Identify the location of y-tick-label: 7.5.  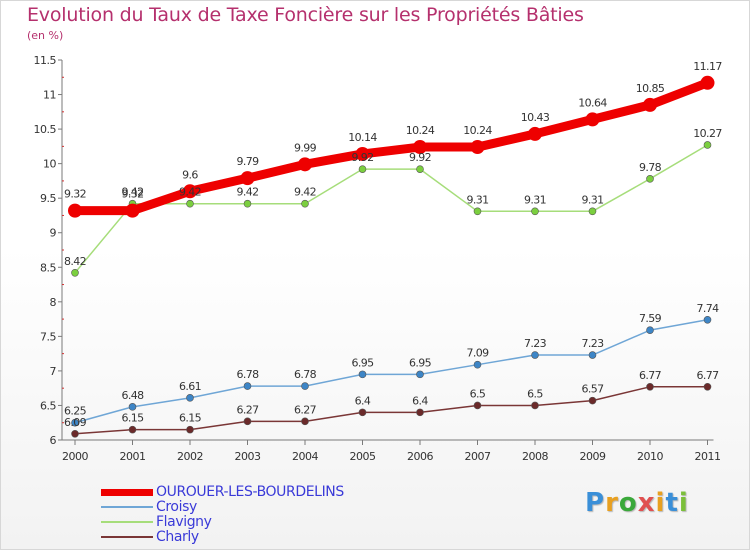
(48, 336).